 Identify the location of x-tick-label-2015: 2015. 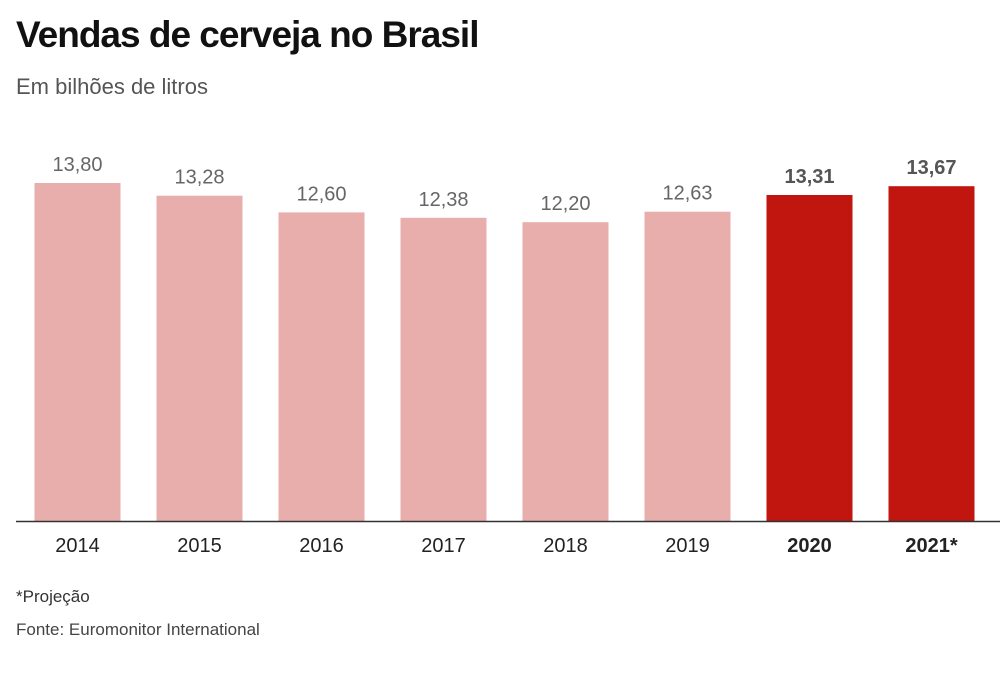
(199, 546).